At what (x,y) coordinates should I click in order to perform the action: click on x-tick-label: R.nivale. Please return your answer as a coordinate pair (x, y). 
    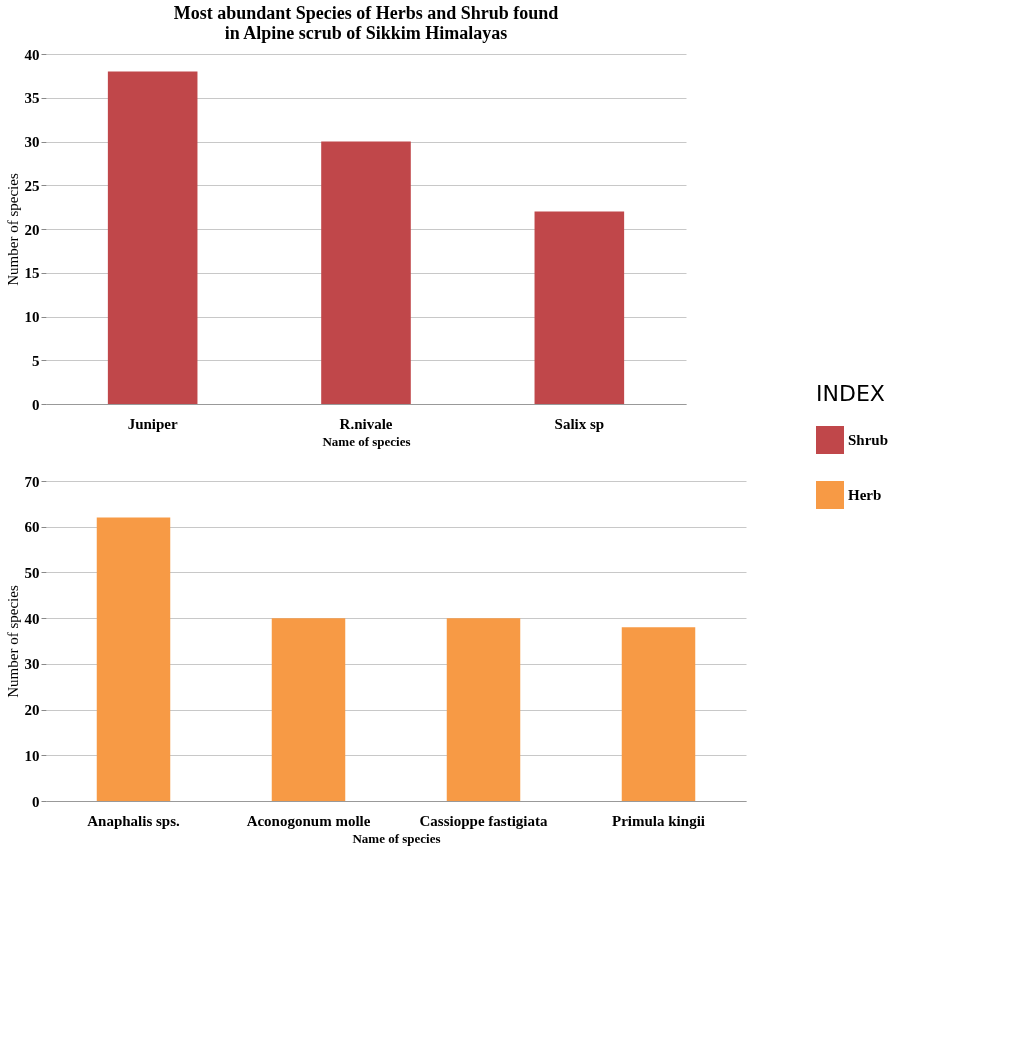
    Looking at the image, I should click on (366, 423).